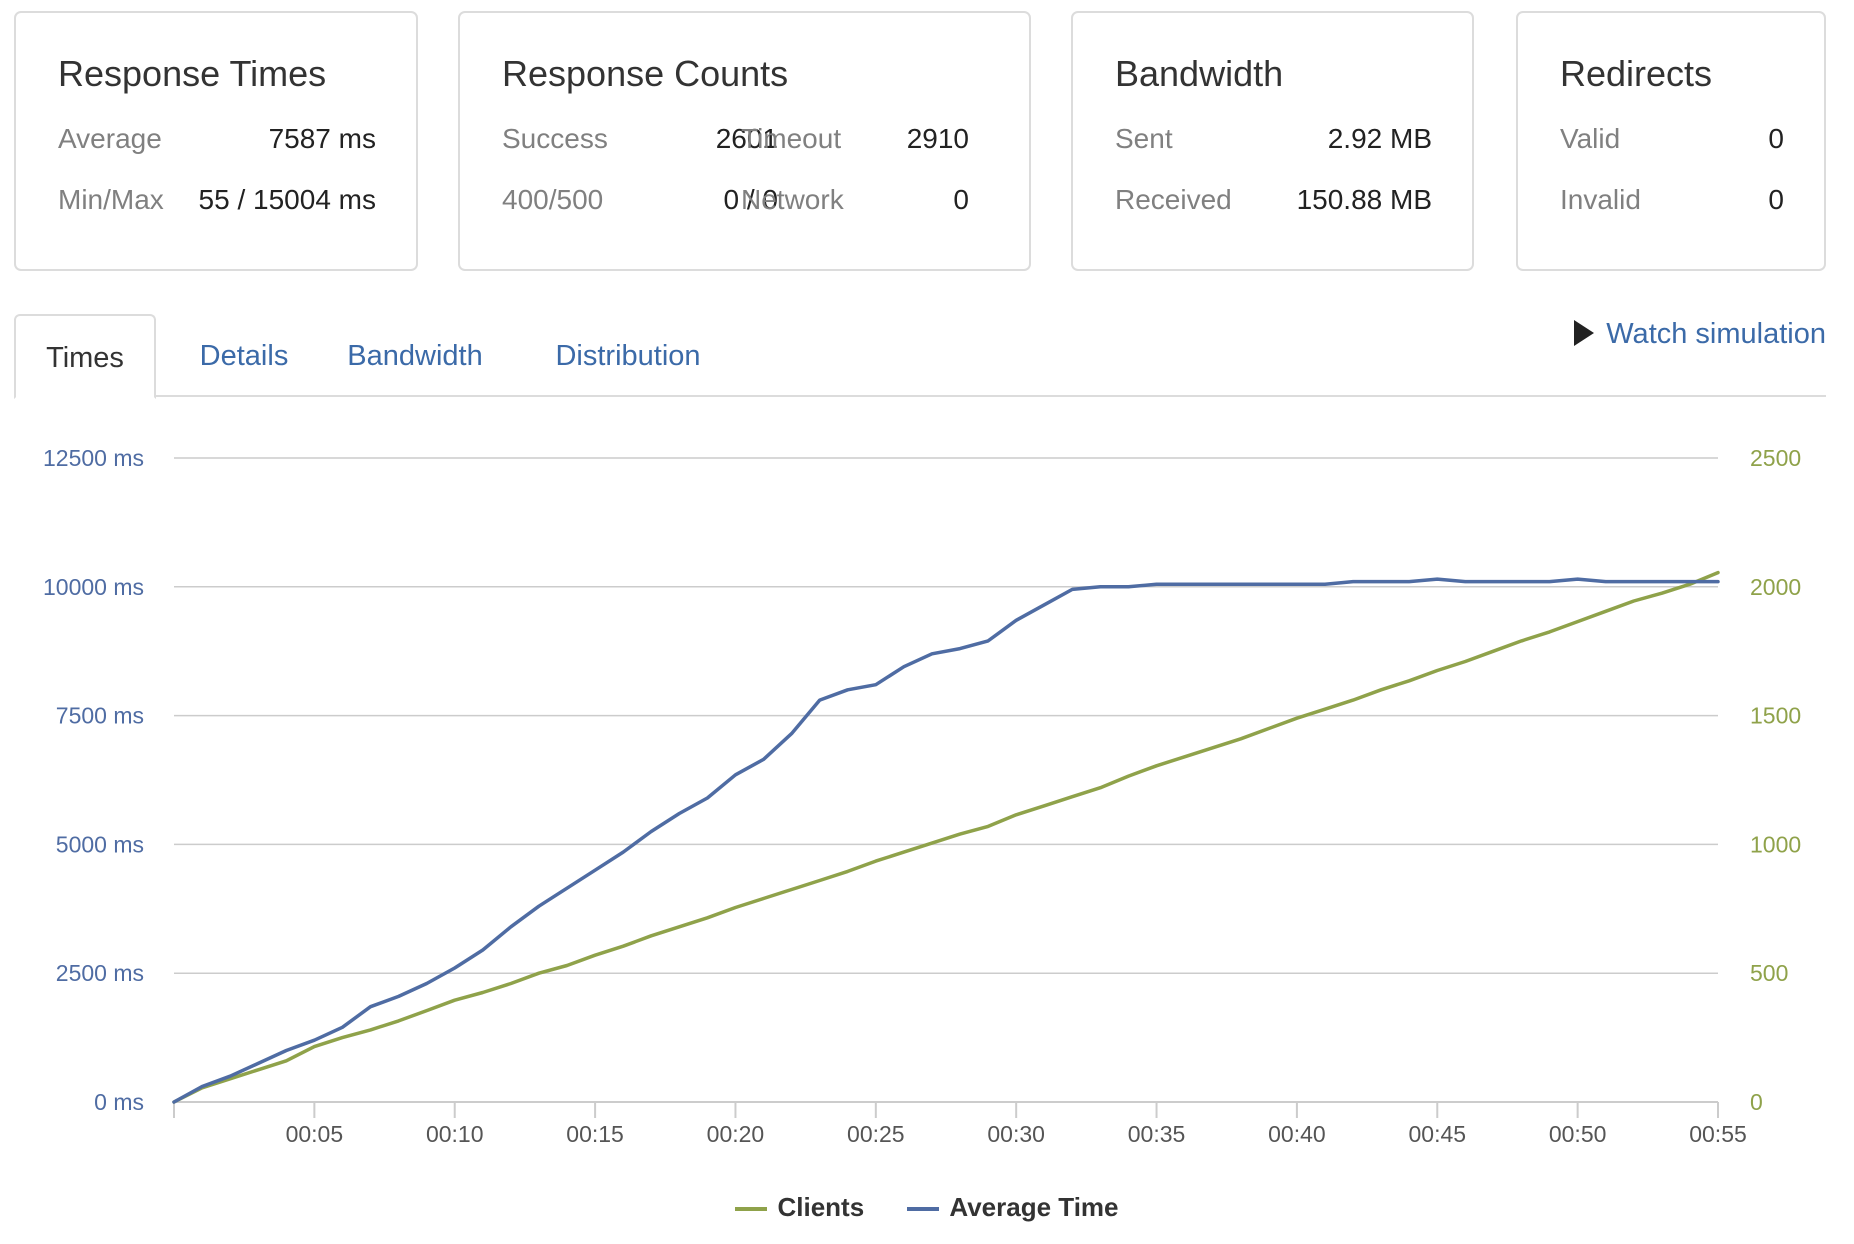 The height and width of the screenshot is (1244, 1854). Describe the element at coordinates (1776, 138) in the screenshot. I see `valid-value: 0` at that location.